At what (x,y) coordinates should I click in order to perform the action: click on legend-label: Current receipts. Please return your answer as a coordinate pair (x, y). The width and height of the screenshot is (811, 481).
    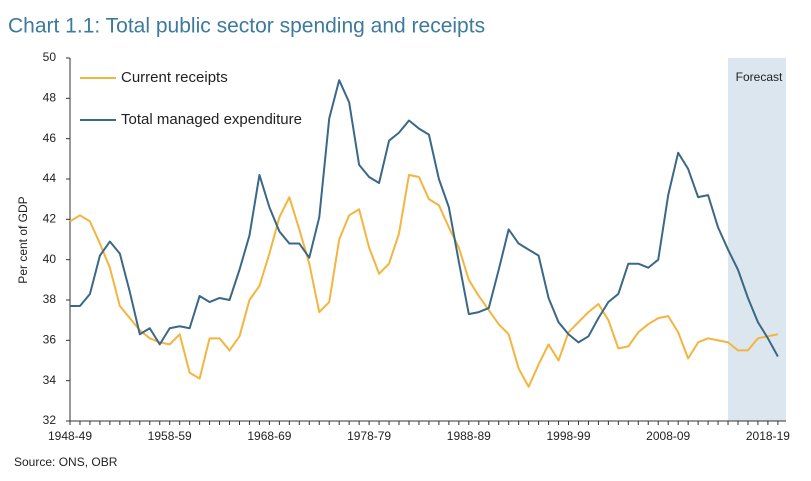
    Looking at the image, I should click on (174, 77).